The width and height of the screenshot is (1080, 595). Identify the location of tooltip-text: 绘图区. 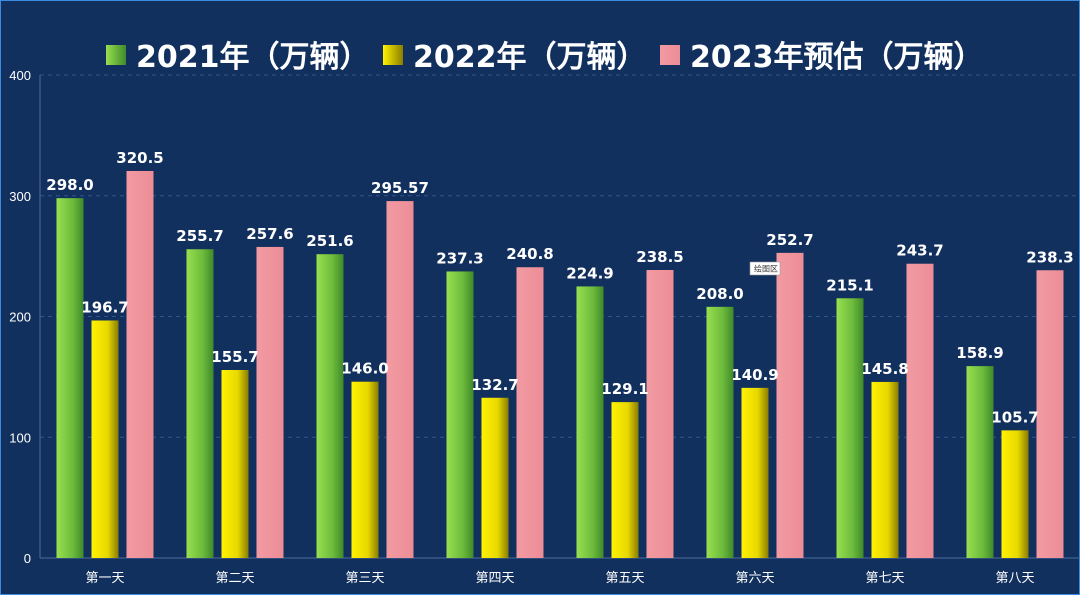
(766, 269).